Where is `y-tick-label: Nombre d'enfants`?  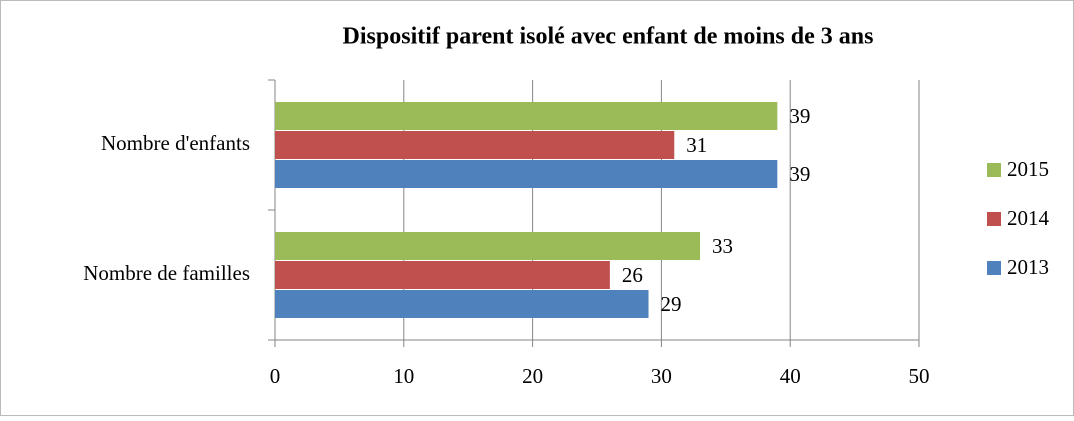
y-tick-label: Nombre d'enfants is located at coordinates (175, 143).